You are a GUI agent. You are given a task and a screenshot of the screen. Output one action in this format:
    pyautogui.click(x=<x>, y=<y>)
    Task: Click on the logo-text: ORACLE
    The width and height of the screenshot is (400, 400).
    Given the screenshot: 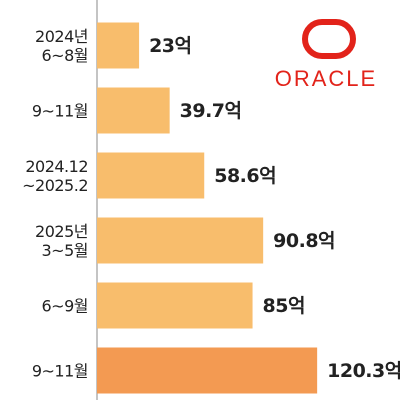 What is the action you would take?
    pyautogui.click(x=326, y=78)
    